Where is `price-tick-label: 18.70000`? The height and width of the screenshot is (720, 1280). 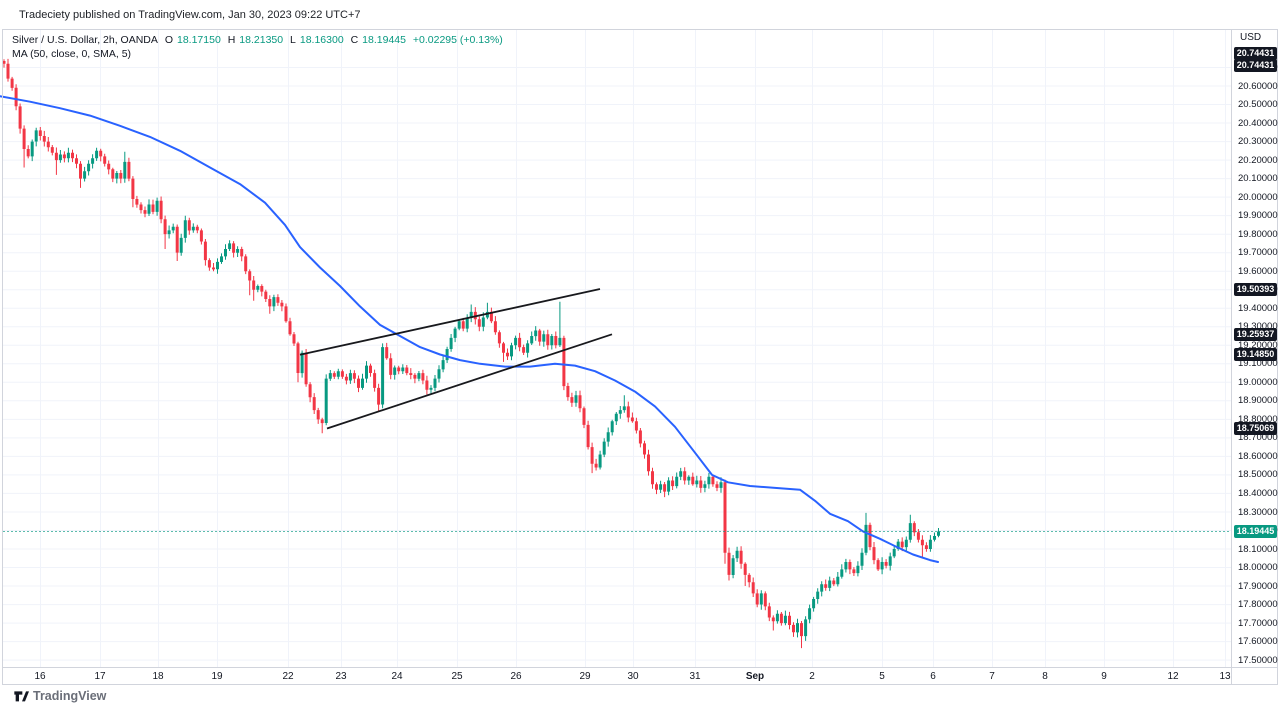 price-tick-label: 18.70000 is located at coordinates (1258, 438).